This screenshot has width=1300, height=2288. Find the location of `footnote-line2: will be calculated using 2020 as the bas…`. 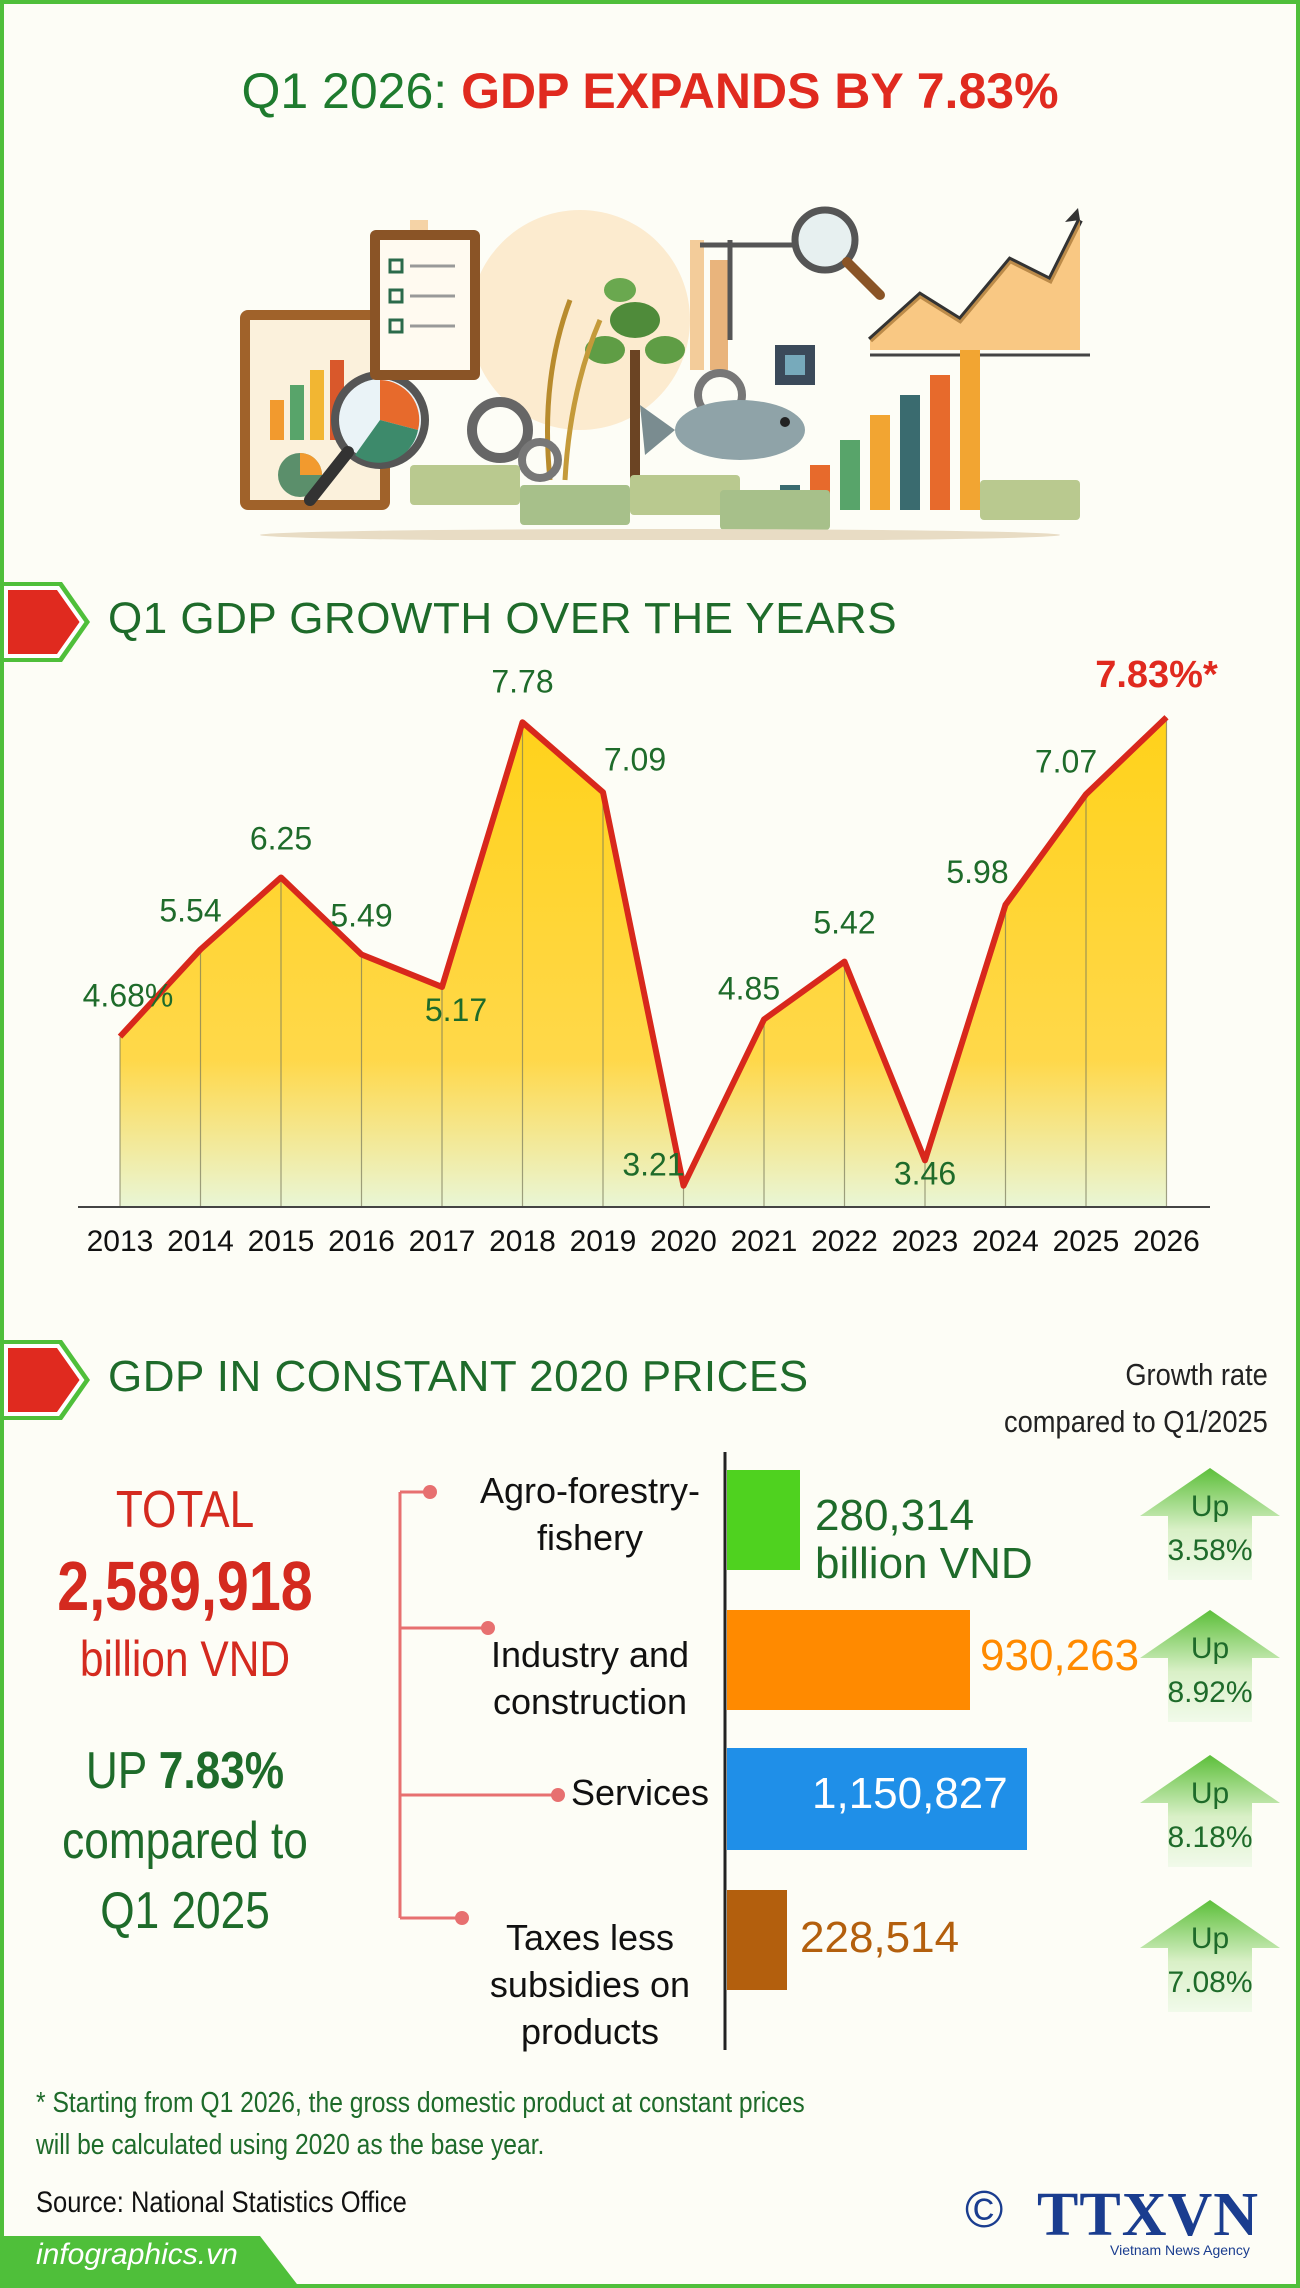

footnote-line2: will be calculated using 2020 as the bas… is located at coordinates (290, 2145).